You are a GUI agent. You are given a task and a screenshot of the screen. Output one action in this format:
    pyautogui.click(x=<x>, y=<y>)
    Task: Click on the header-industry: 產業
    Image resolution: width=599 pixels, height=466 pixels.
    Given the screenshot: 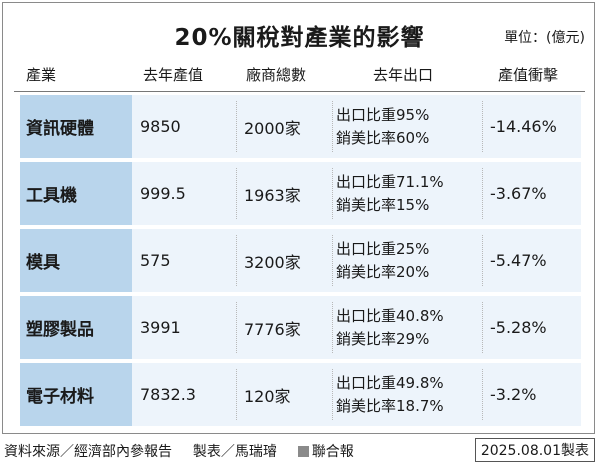 What is the action you would take?
    pyautogui.click(x=41, y=74)
    